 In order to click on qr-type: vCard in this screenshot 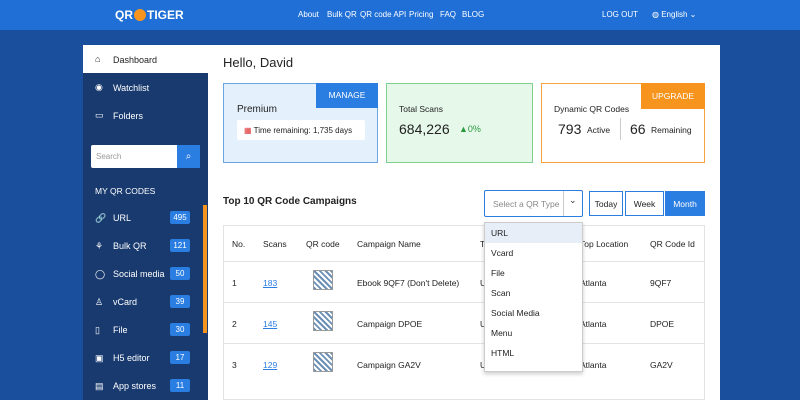, I will do `click(125, 302)`.